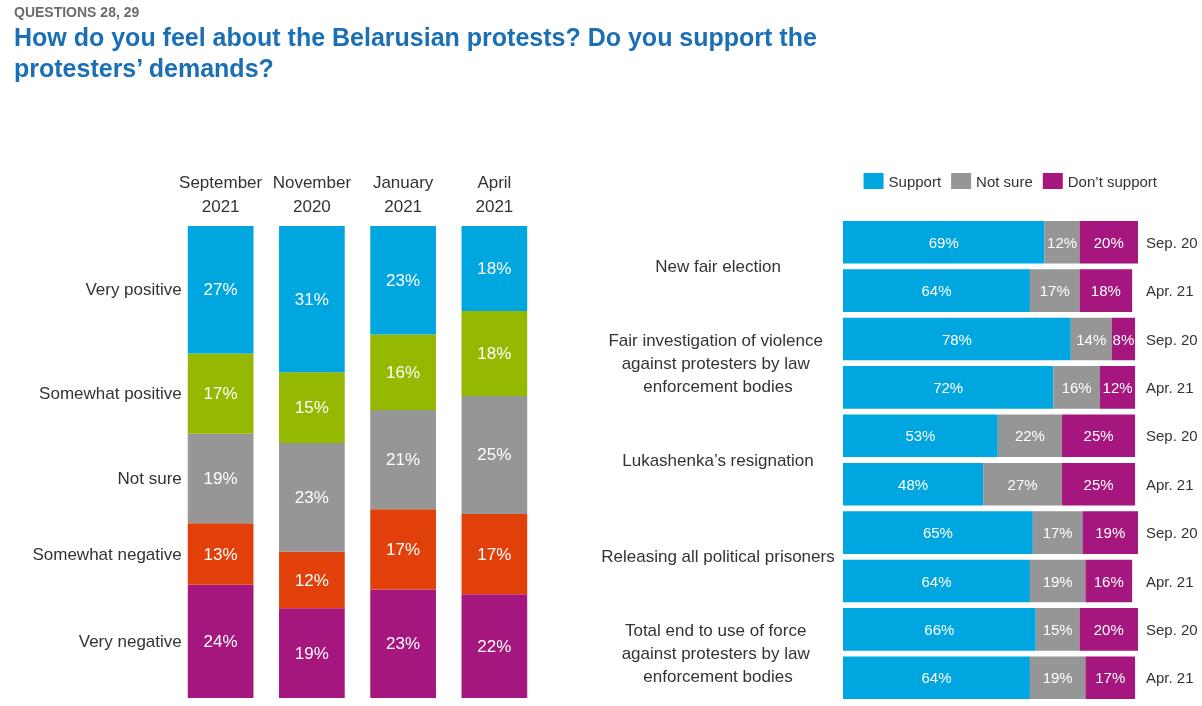 Image resolution: width=1202 pixels, height=706 pixels. What do you see at coordinates (312, 194) in the screenshot?
I see `x-tick-label: November 2020` at bounding box center [312, 194].